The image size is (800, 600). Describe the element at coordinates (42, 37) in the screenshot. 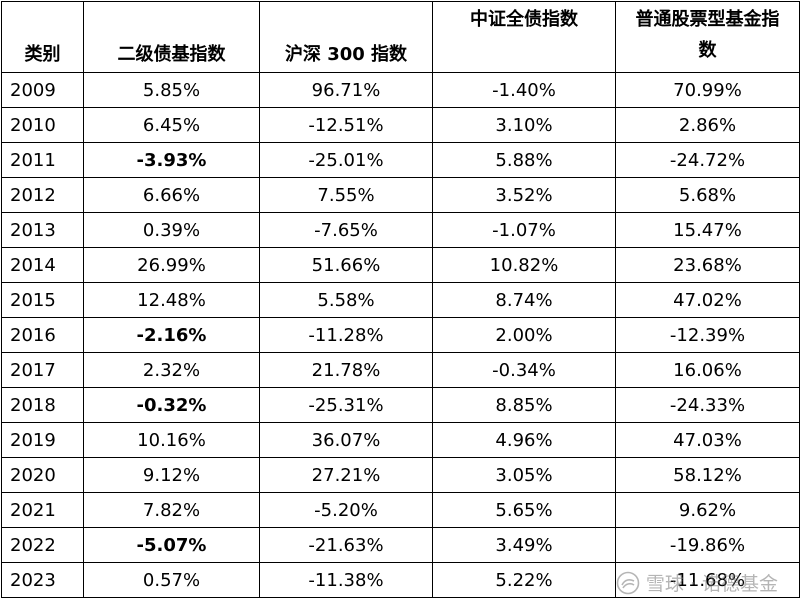

I see `header-category: 类别` at that location.